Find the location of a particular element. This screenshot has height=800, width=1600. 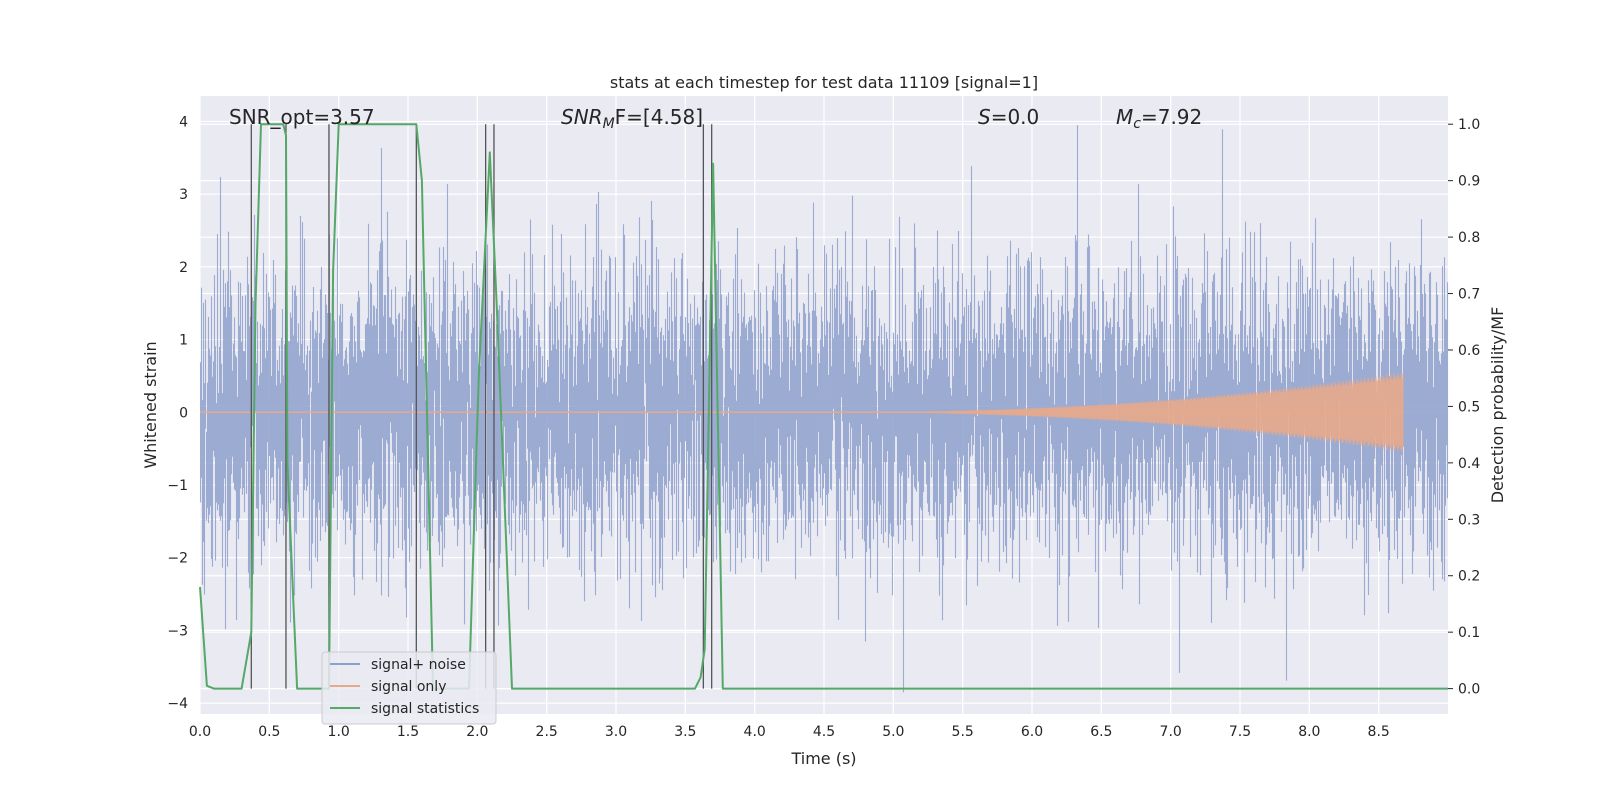

legend-label-signal-only: signal only is located at coordinates (408, 687).